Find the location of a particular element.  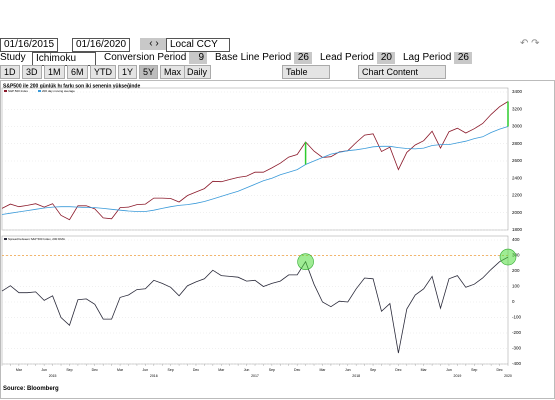

range-button: YTD is located at coordinates (103, 72).